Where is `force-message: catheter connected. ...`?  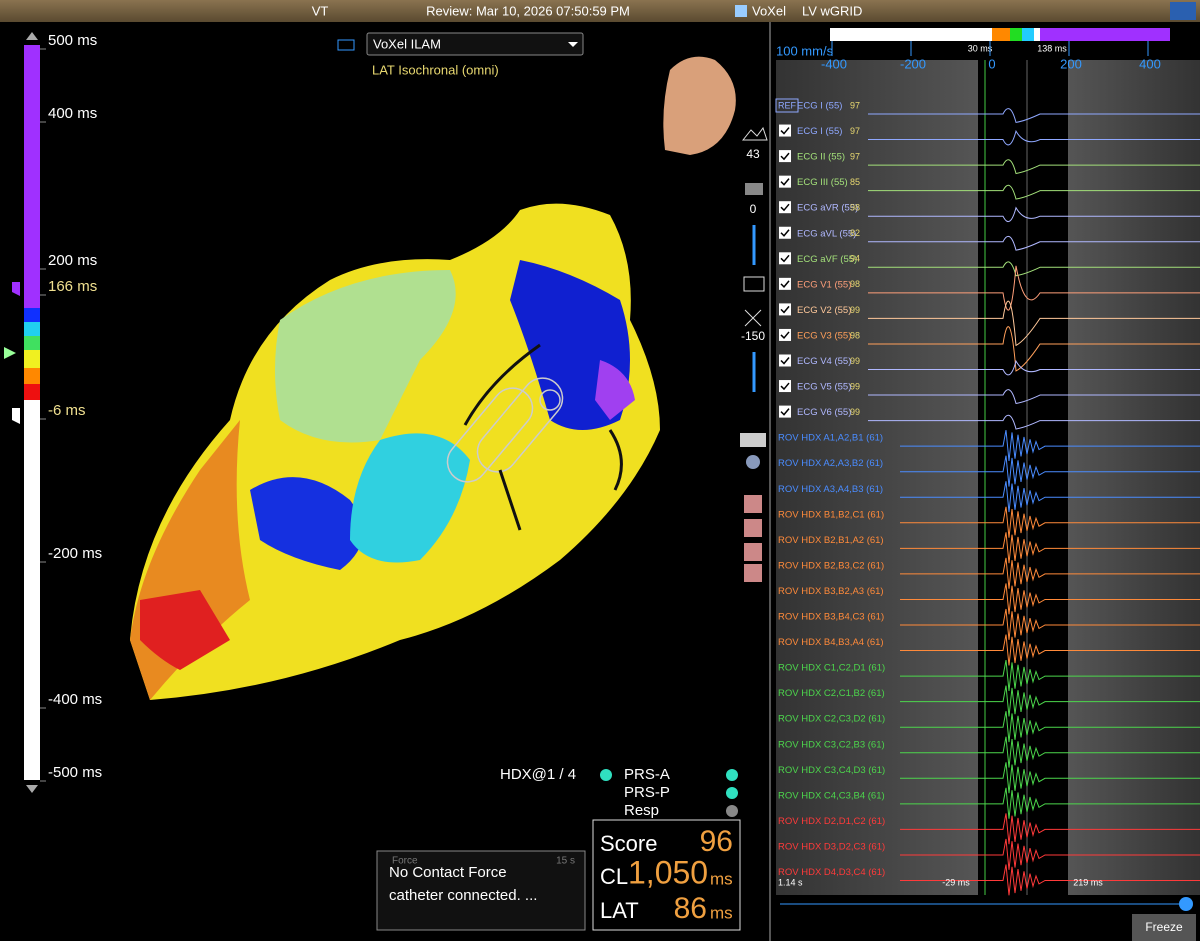 force-message: catheter connected. ... is located at coordinates (463, 895).